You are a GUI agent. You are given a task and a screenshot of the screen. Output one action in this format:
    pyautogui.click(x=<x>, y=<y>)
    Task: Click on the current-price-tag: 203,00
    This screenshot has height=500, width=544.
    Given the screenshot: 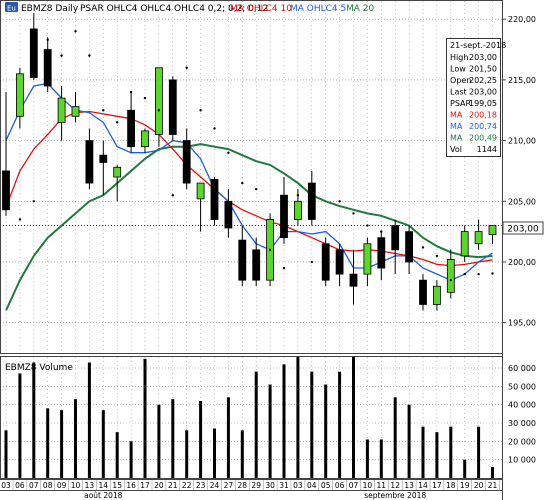 What is the action you would take?
    pyautogui.click(x=523, y=228)
    